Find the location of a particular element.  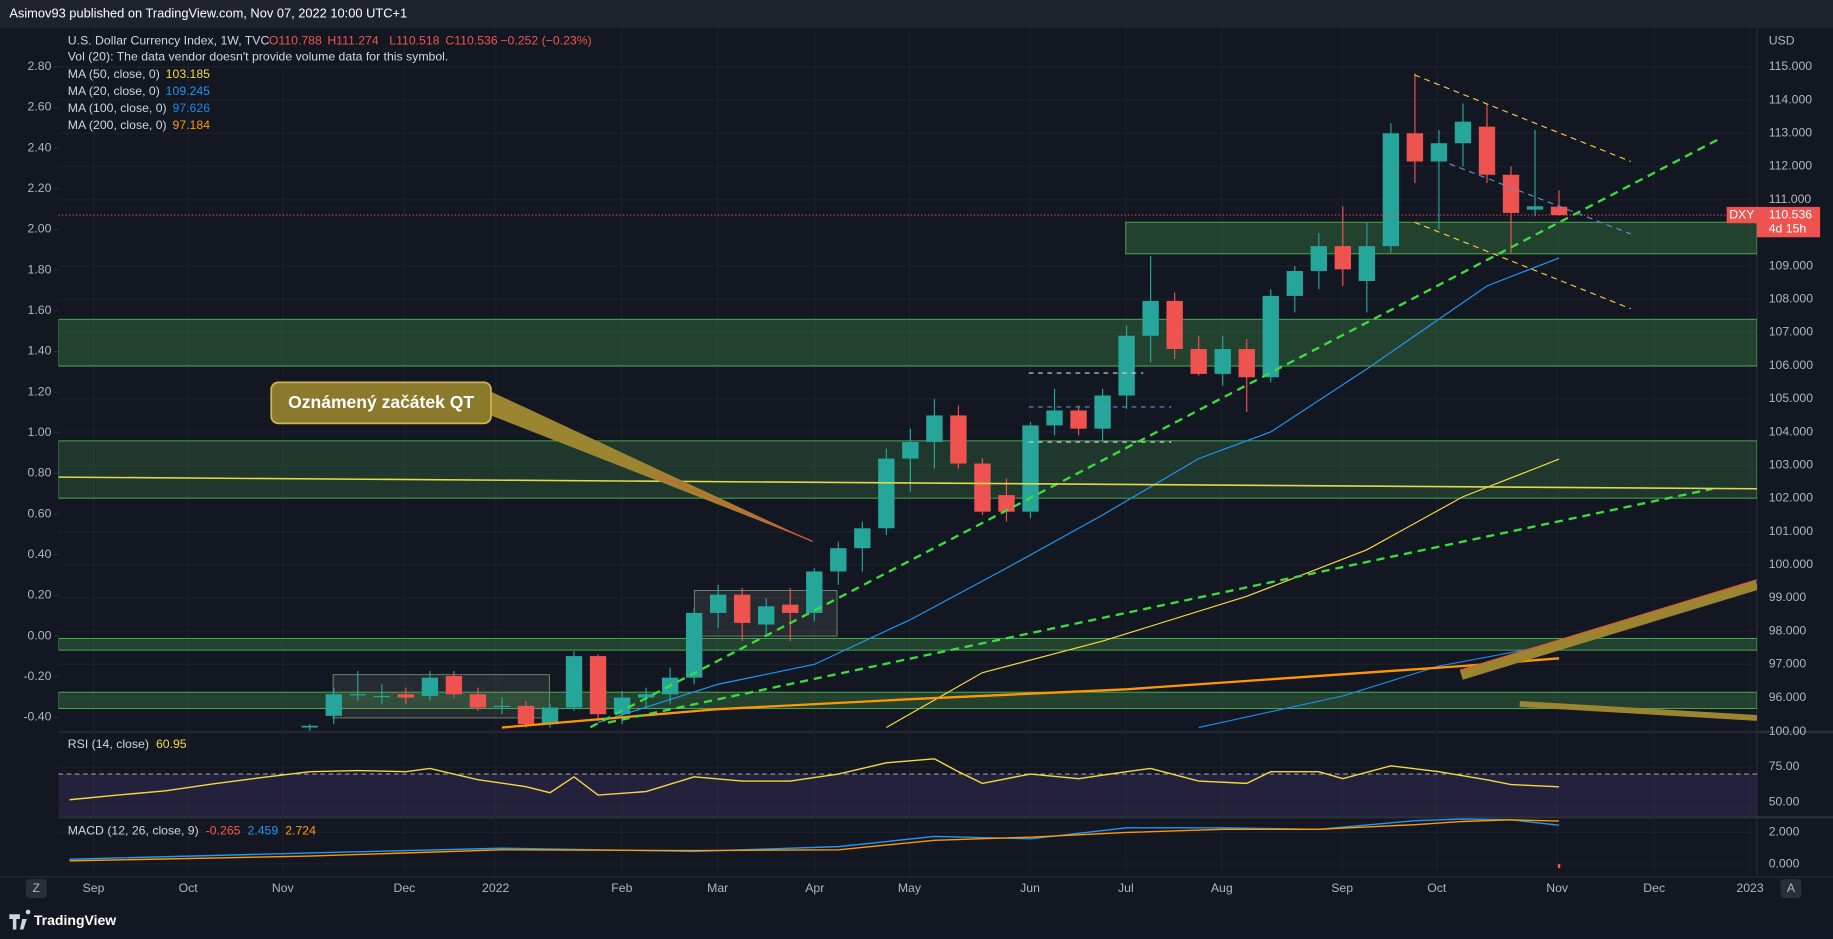

top-bar is located at coordinates (916, 14).